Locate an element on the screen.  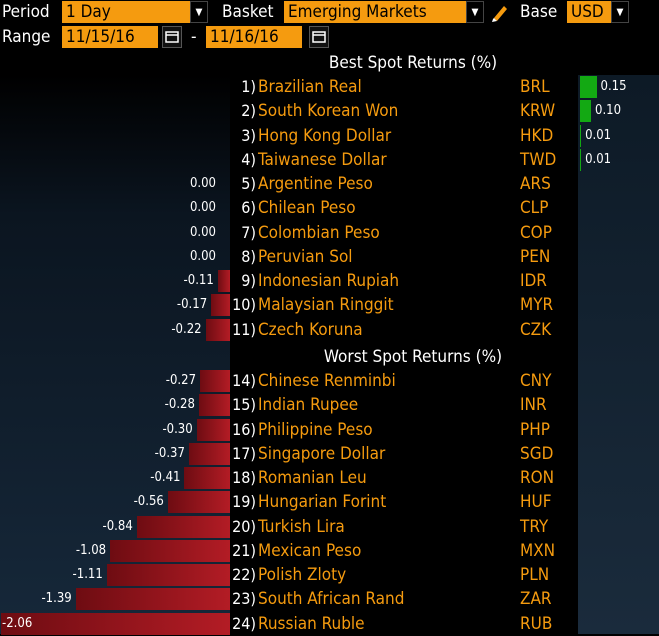
currency-row: 9) Indonesian Rupiah IDR -0.11 is located at coordinates (329, 281).